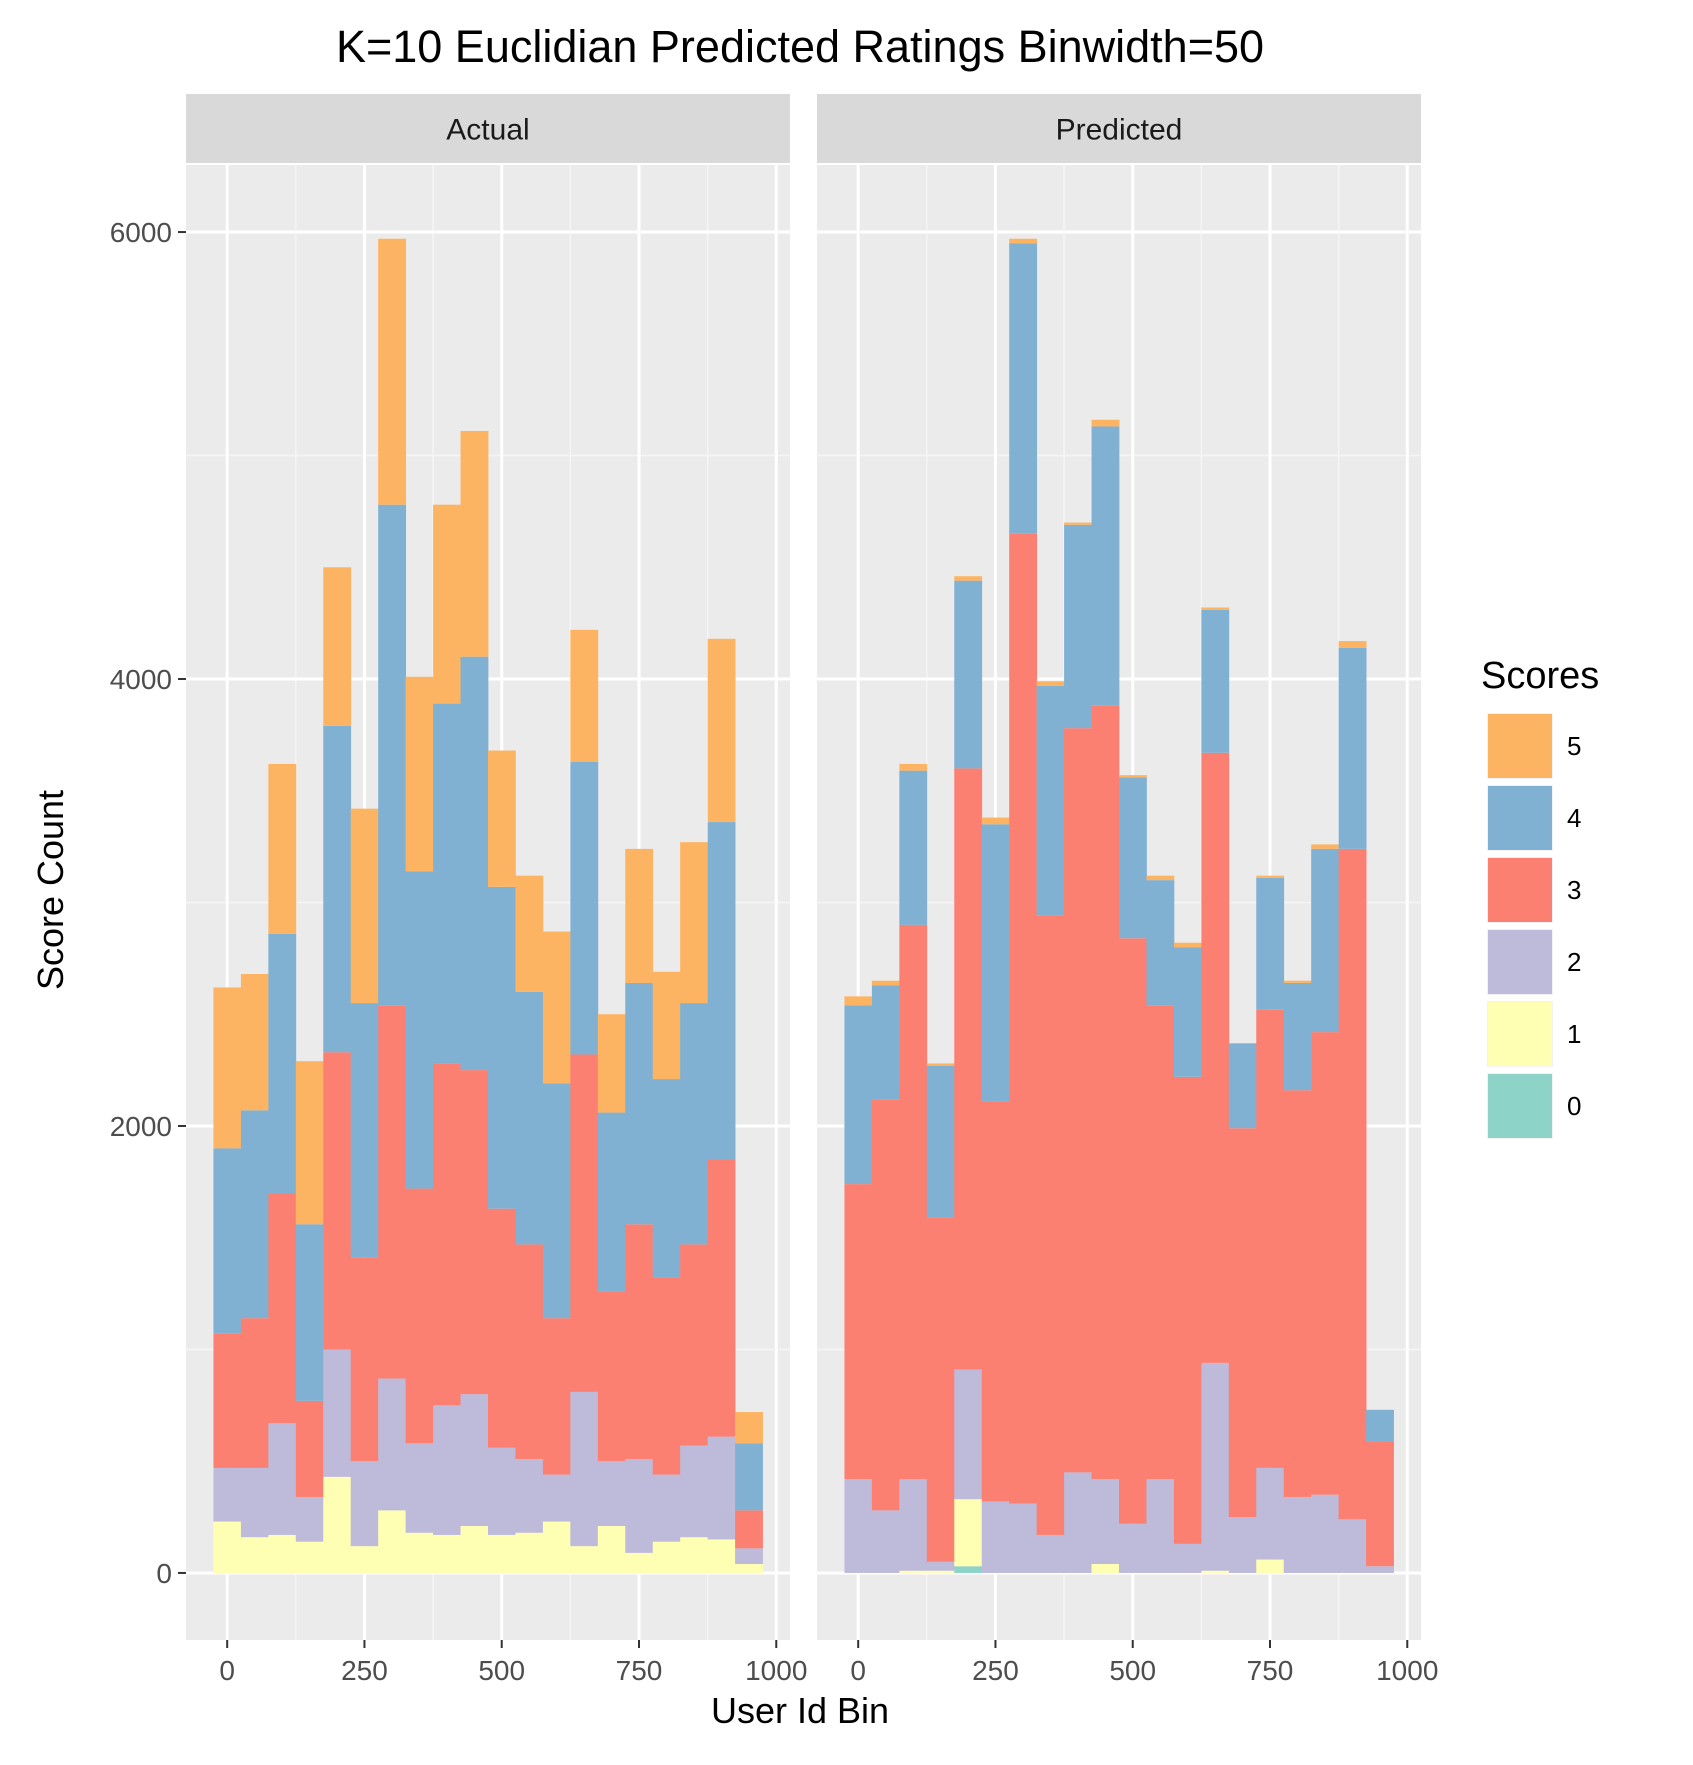  I want to click on y-axis-title: Score Count, so click(50, 890).